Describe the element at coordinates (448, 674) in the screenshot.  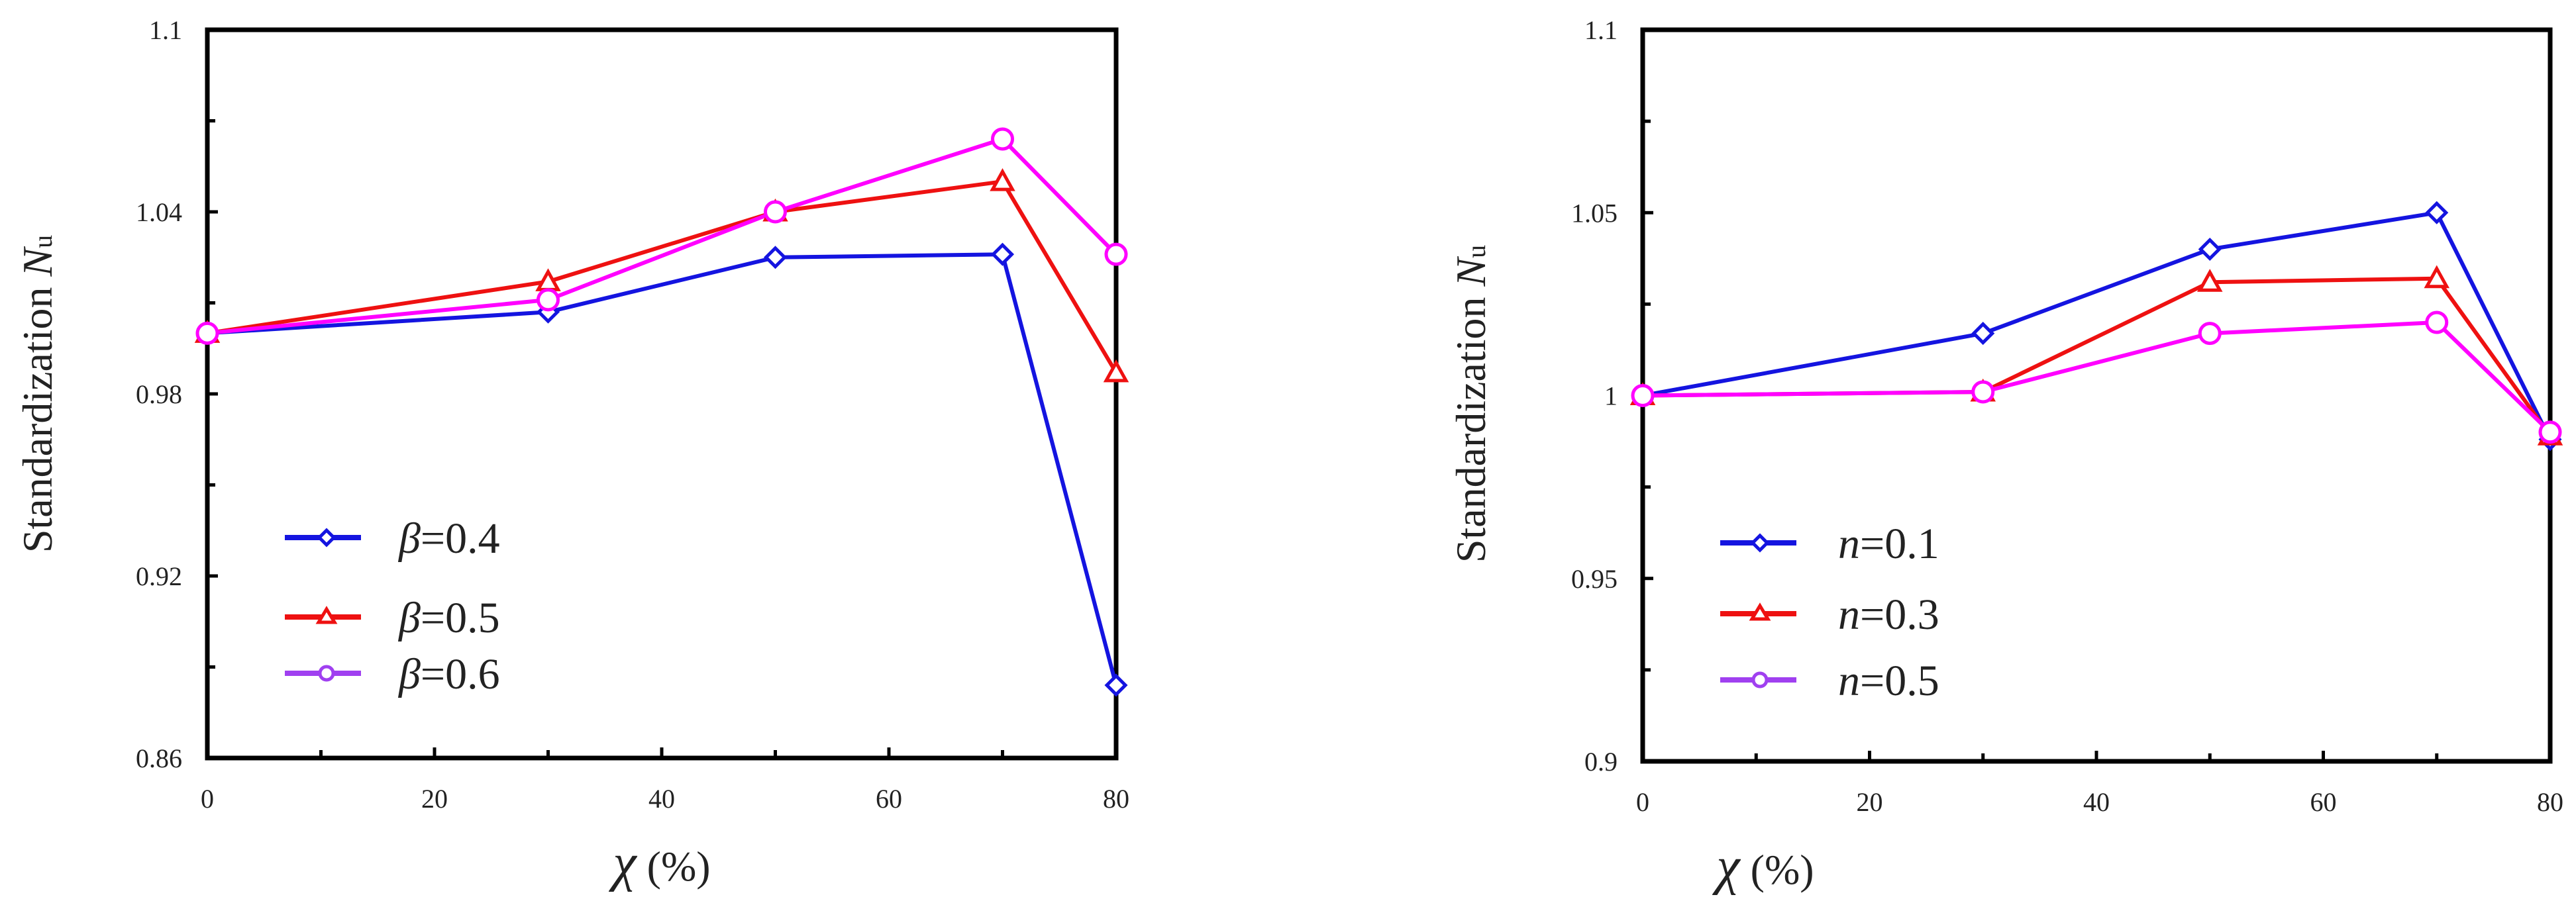
I see `legend-label: β=0.6` at that location.